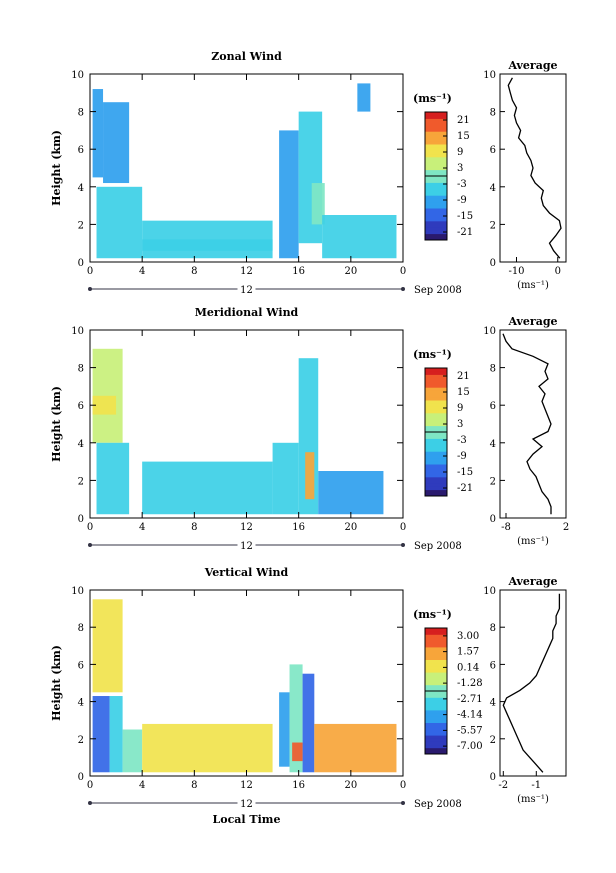 The height and width of the screenshot is (873, 616). Describe the element at coordinates (462, 200) in the screenshot. I see `colorbar-tick-label: -9` at that location.